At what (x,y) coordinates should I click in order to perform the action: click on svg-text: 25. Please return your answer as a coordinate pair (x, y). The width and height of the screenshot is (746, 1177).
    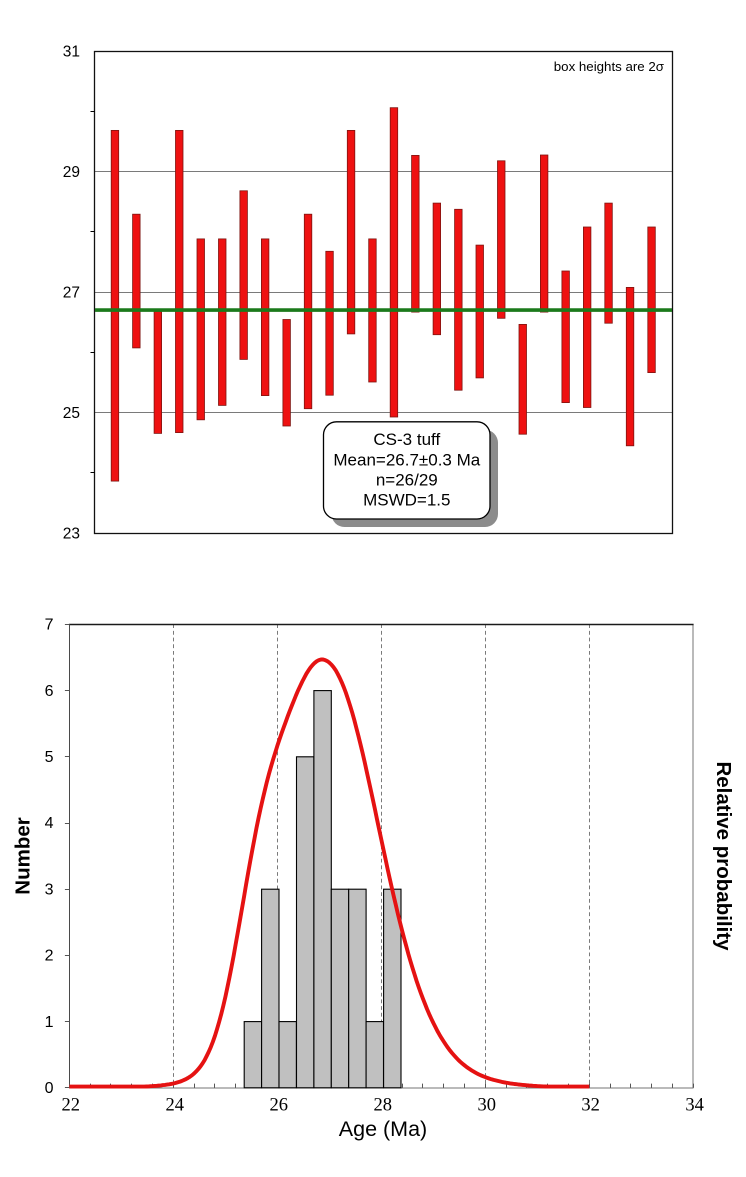
    Looking at the image, I should click on (71, 413).